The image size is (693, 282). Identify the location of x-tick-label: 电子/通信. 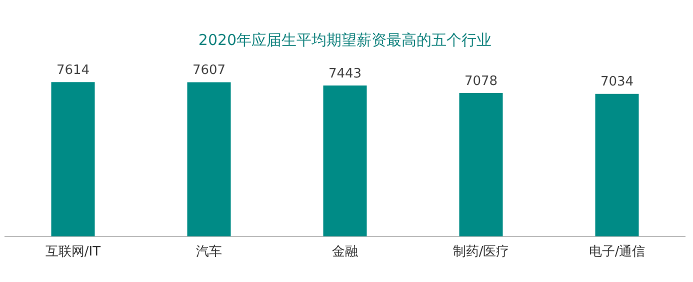
(617, 252).